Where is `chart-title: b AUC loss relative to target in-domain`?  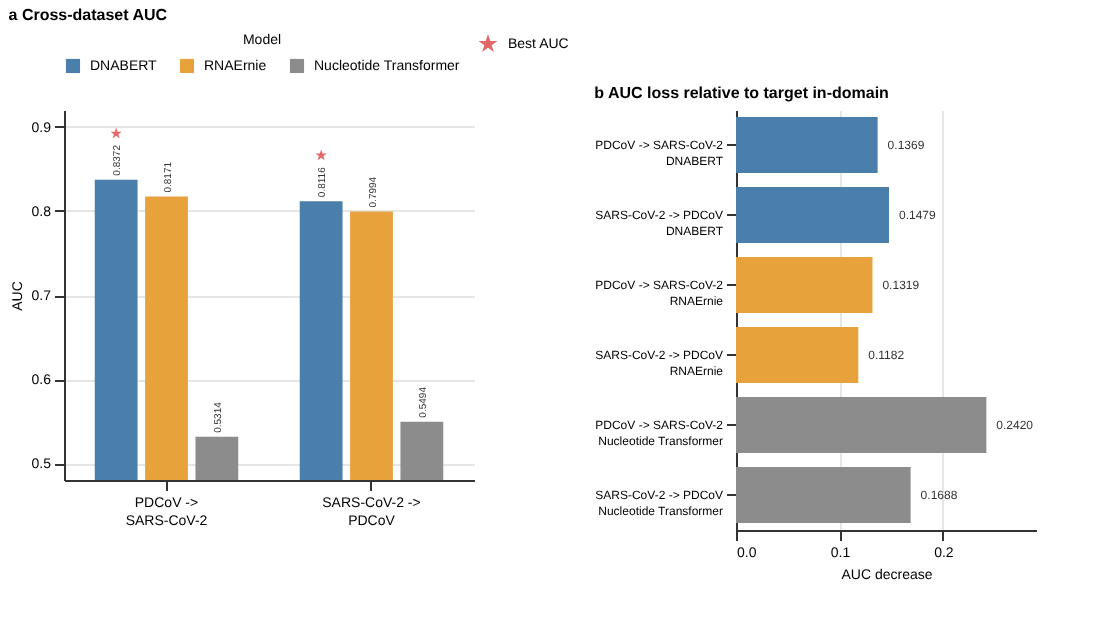
chart-title: b AUC loss relative to target in-domain is located at coordinates (742, 93).